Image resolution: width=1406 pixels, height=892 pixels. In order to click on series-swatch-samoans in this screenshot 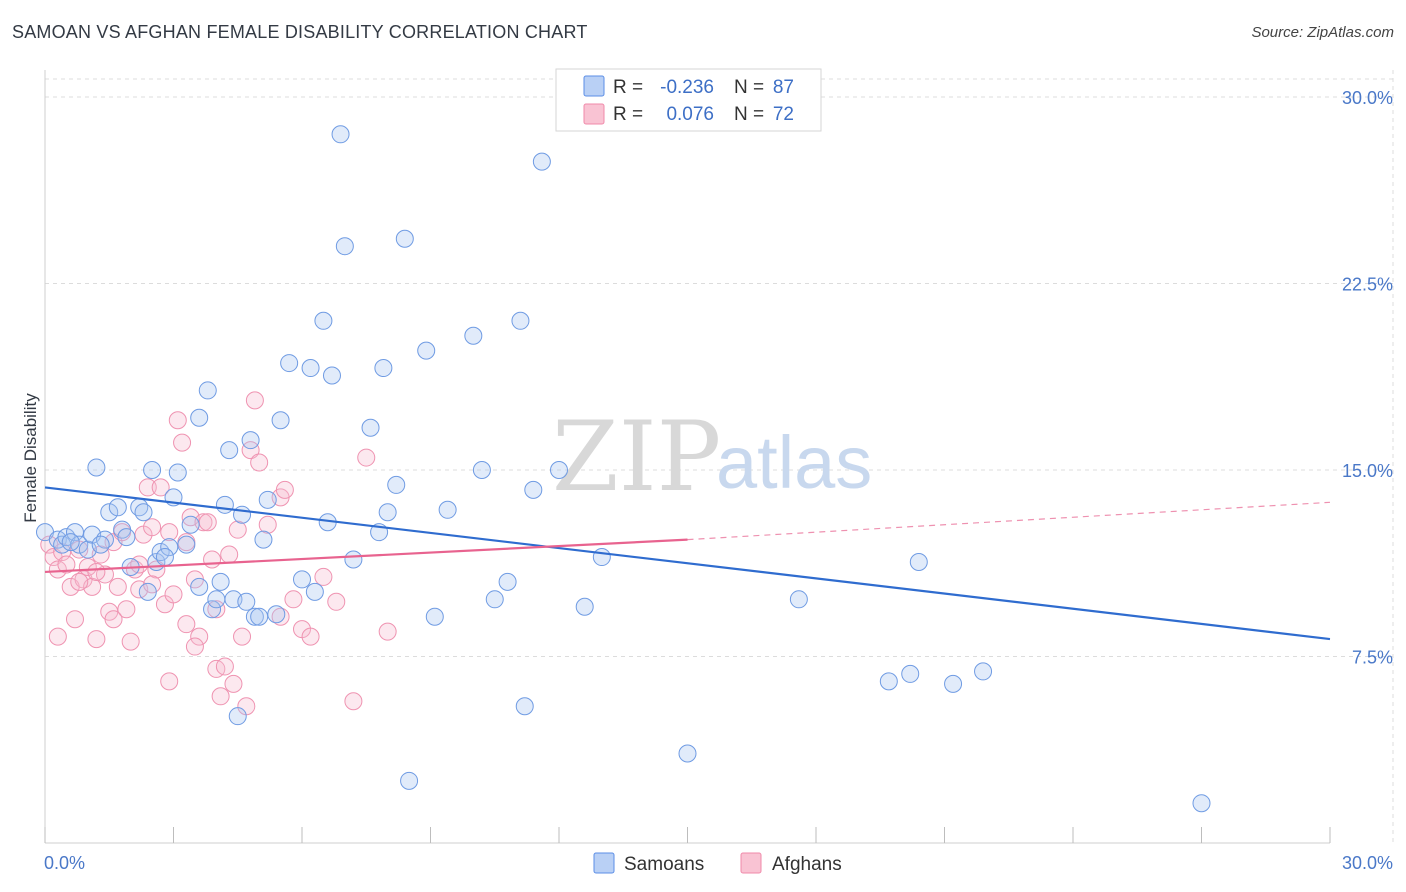, I will do `click(604, 863)`.